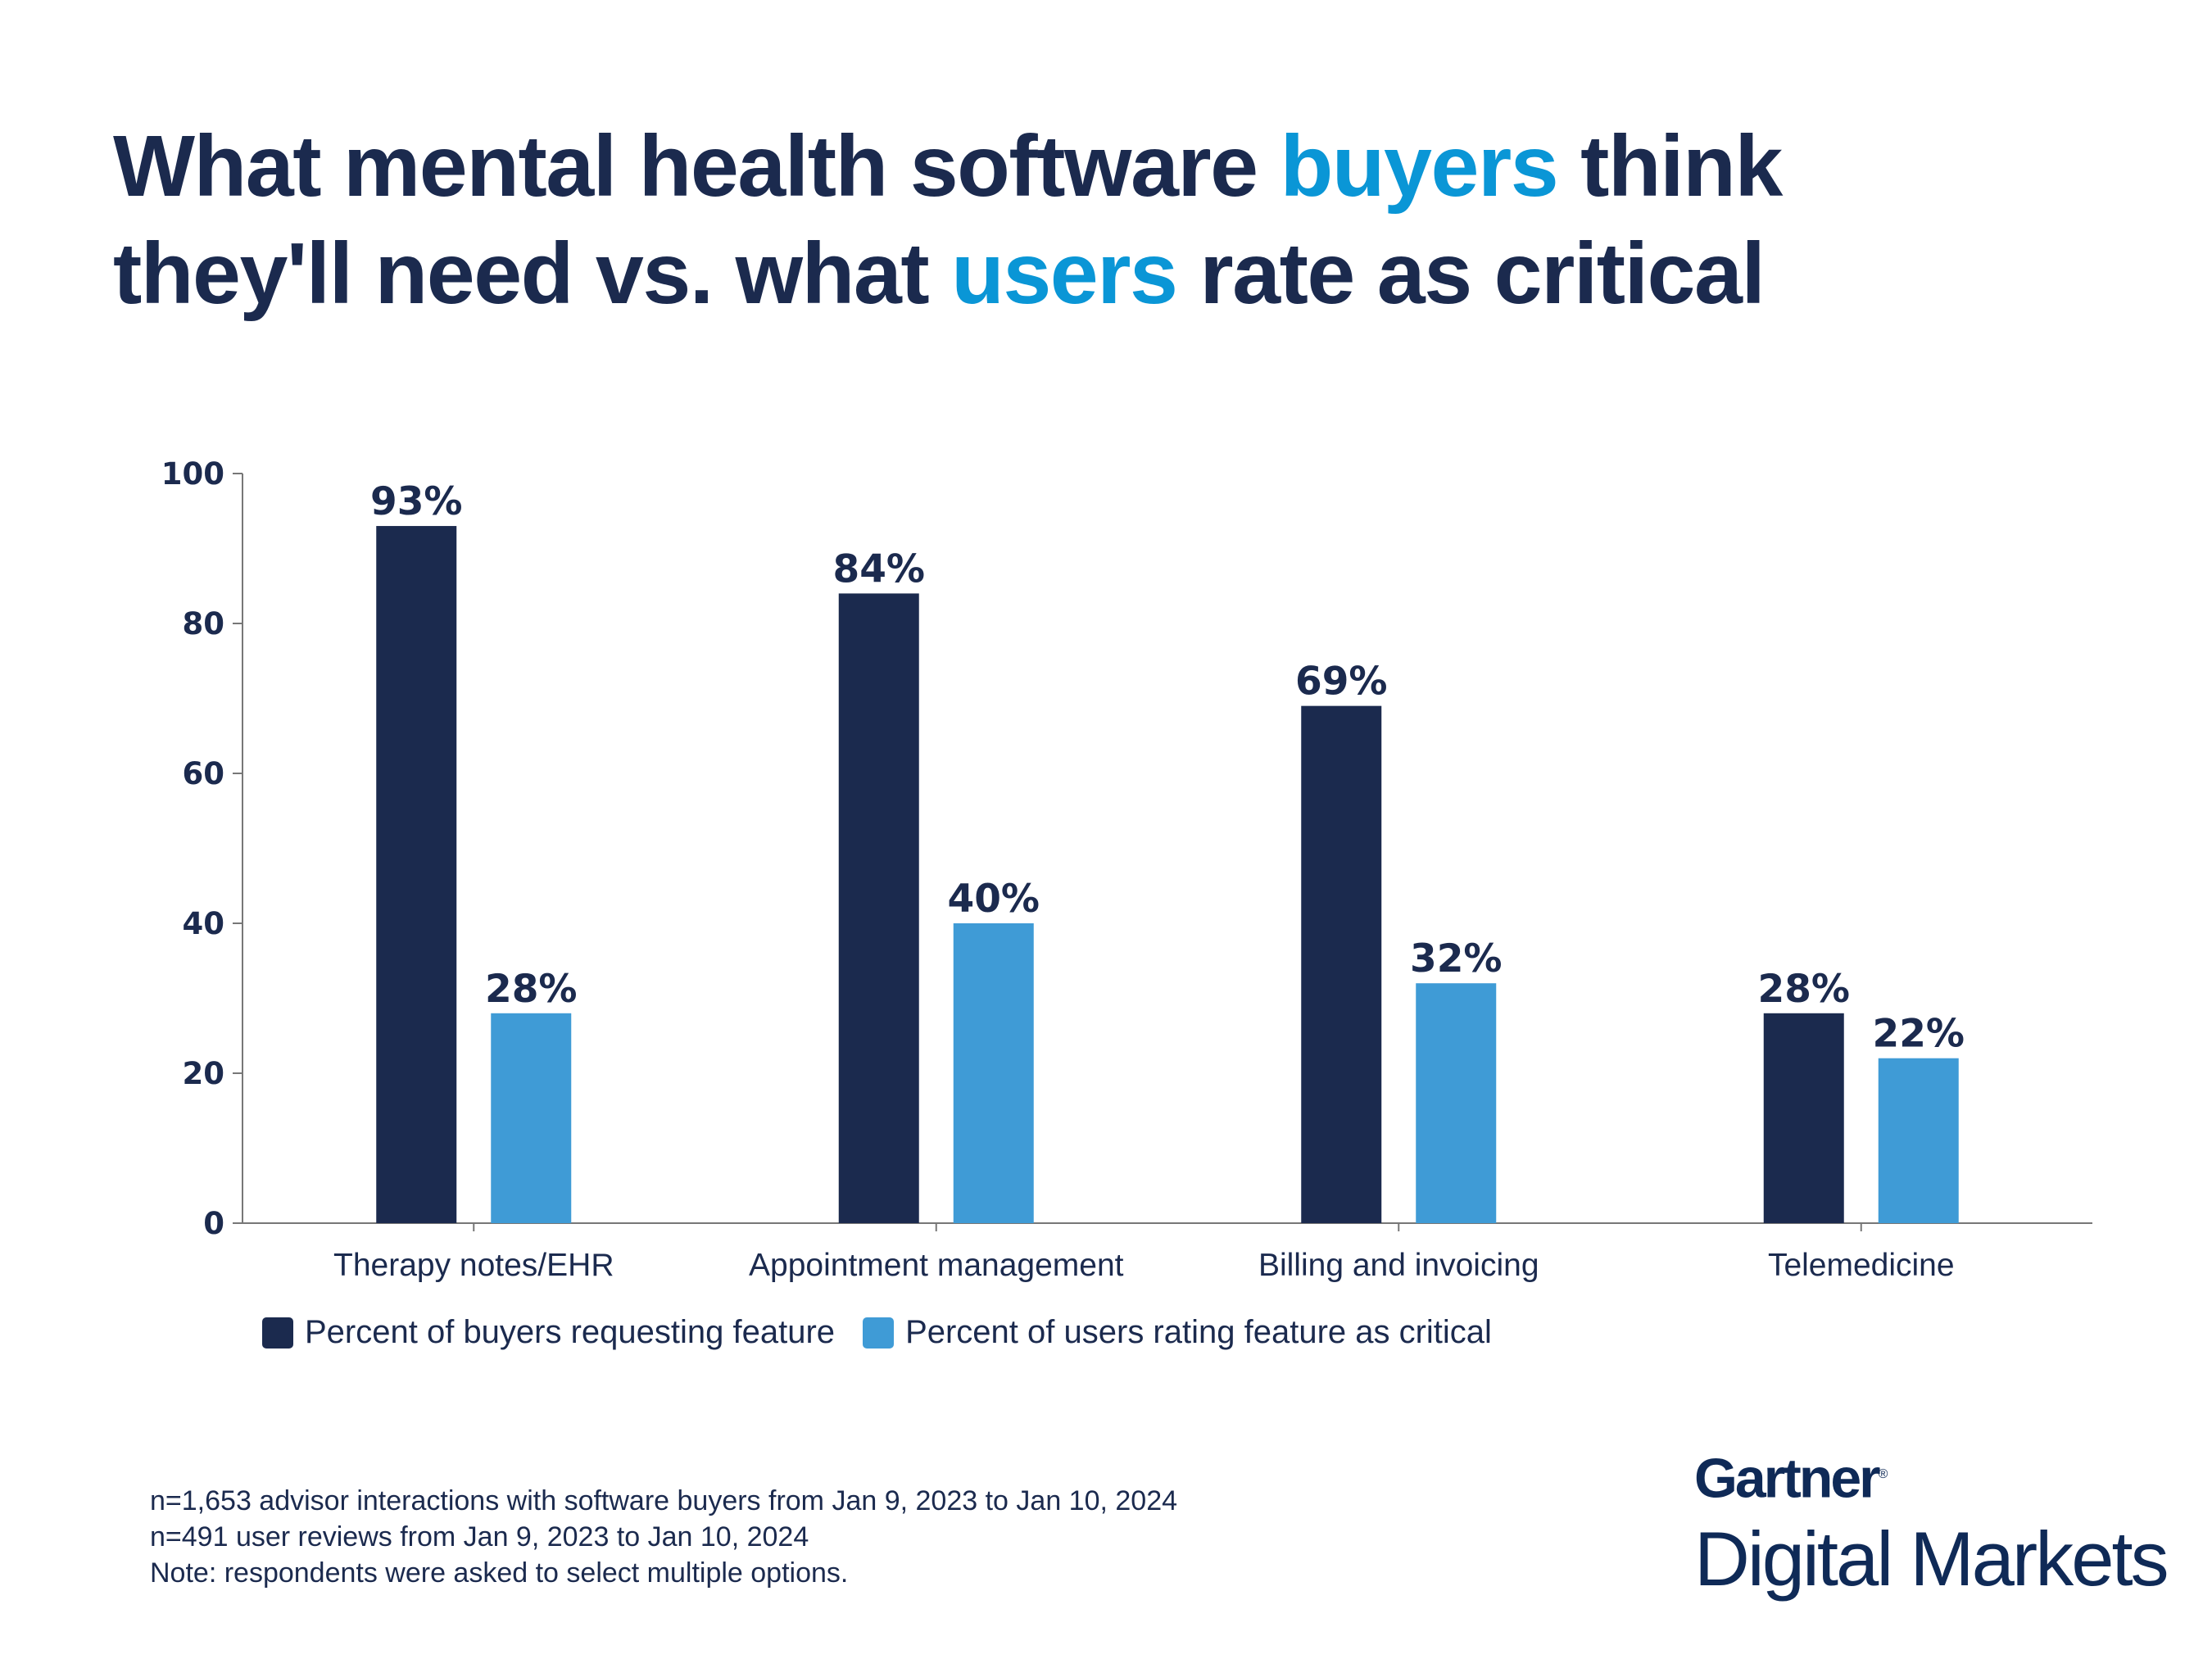 The width and height of the screenshot is (2212, 1659). I want to click on data-label: 93%, so click(416, 501).